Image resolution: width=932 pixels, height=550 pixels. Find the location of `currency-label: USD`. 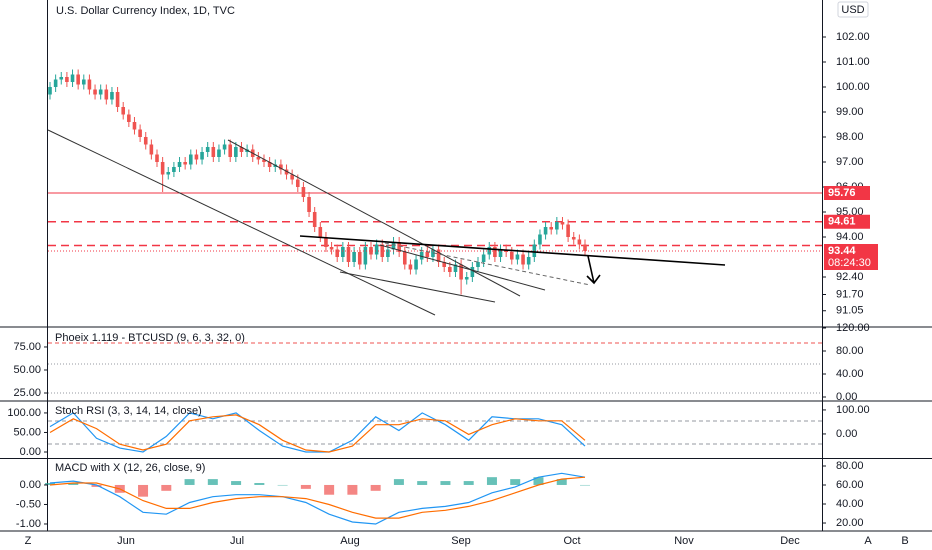

currency-label: USD is located at coordinates (852, 10).